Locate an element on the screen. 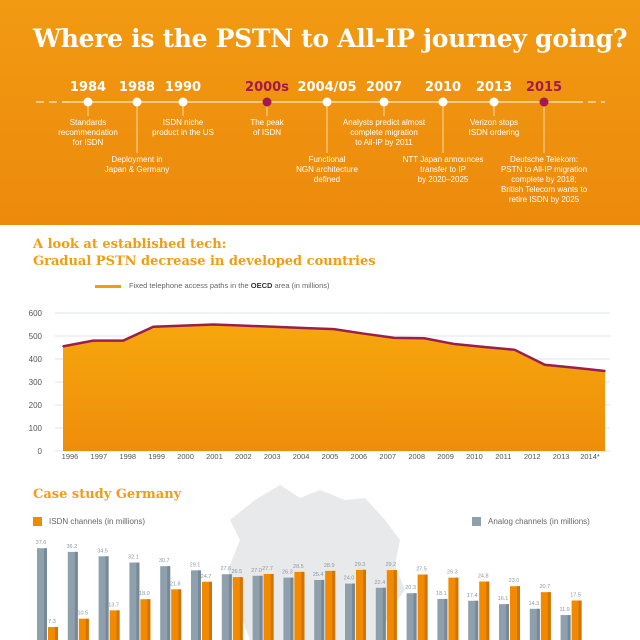 This screenshot has width=640, height=640. isdn-swatch is located at coordinates (37, 522).